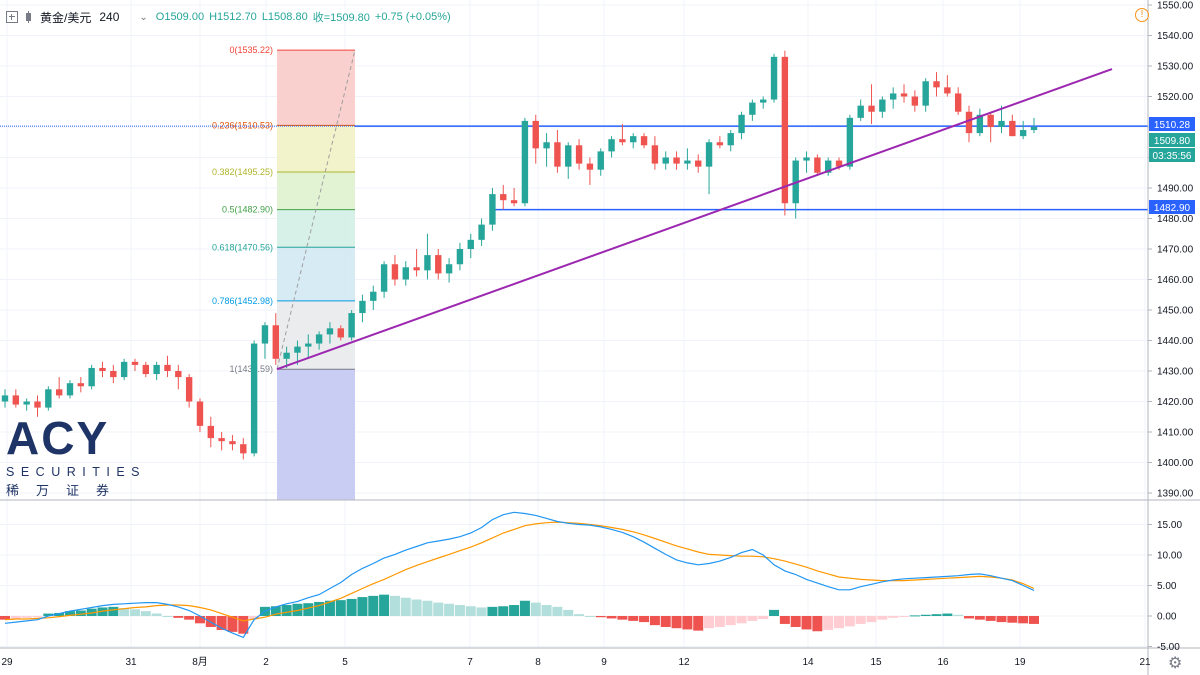 The height and width of the screenshot is (675, 1200). What do you see at coordinates (1142, 15) in the screenshot?
I see `warning-icon: !` at bounding box center [1142, 15].